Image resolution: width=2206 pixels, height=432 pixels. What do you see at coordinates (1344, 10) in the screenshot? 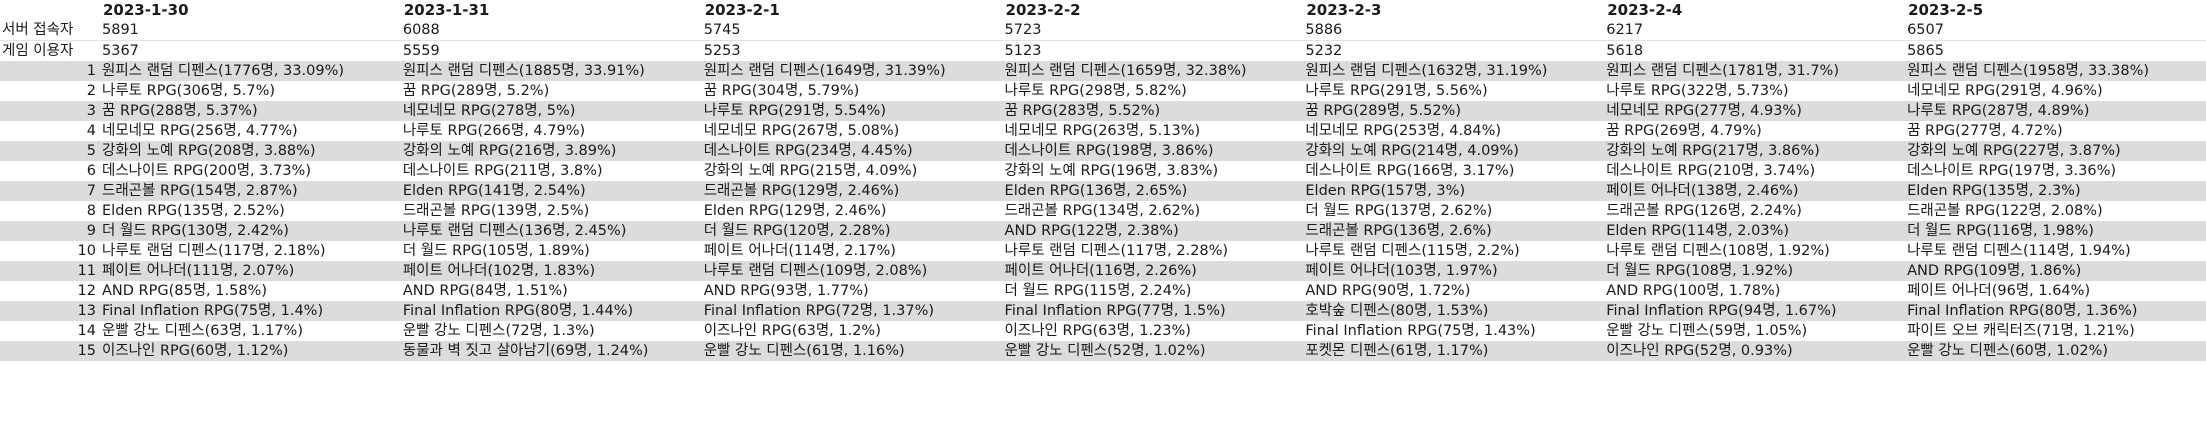
I see `date-header: 2023-2-3` at bounding box center [1344, 10].